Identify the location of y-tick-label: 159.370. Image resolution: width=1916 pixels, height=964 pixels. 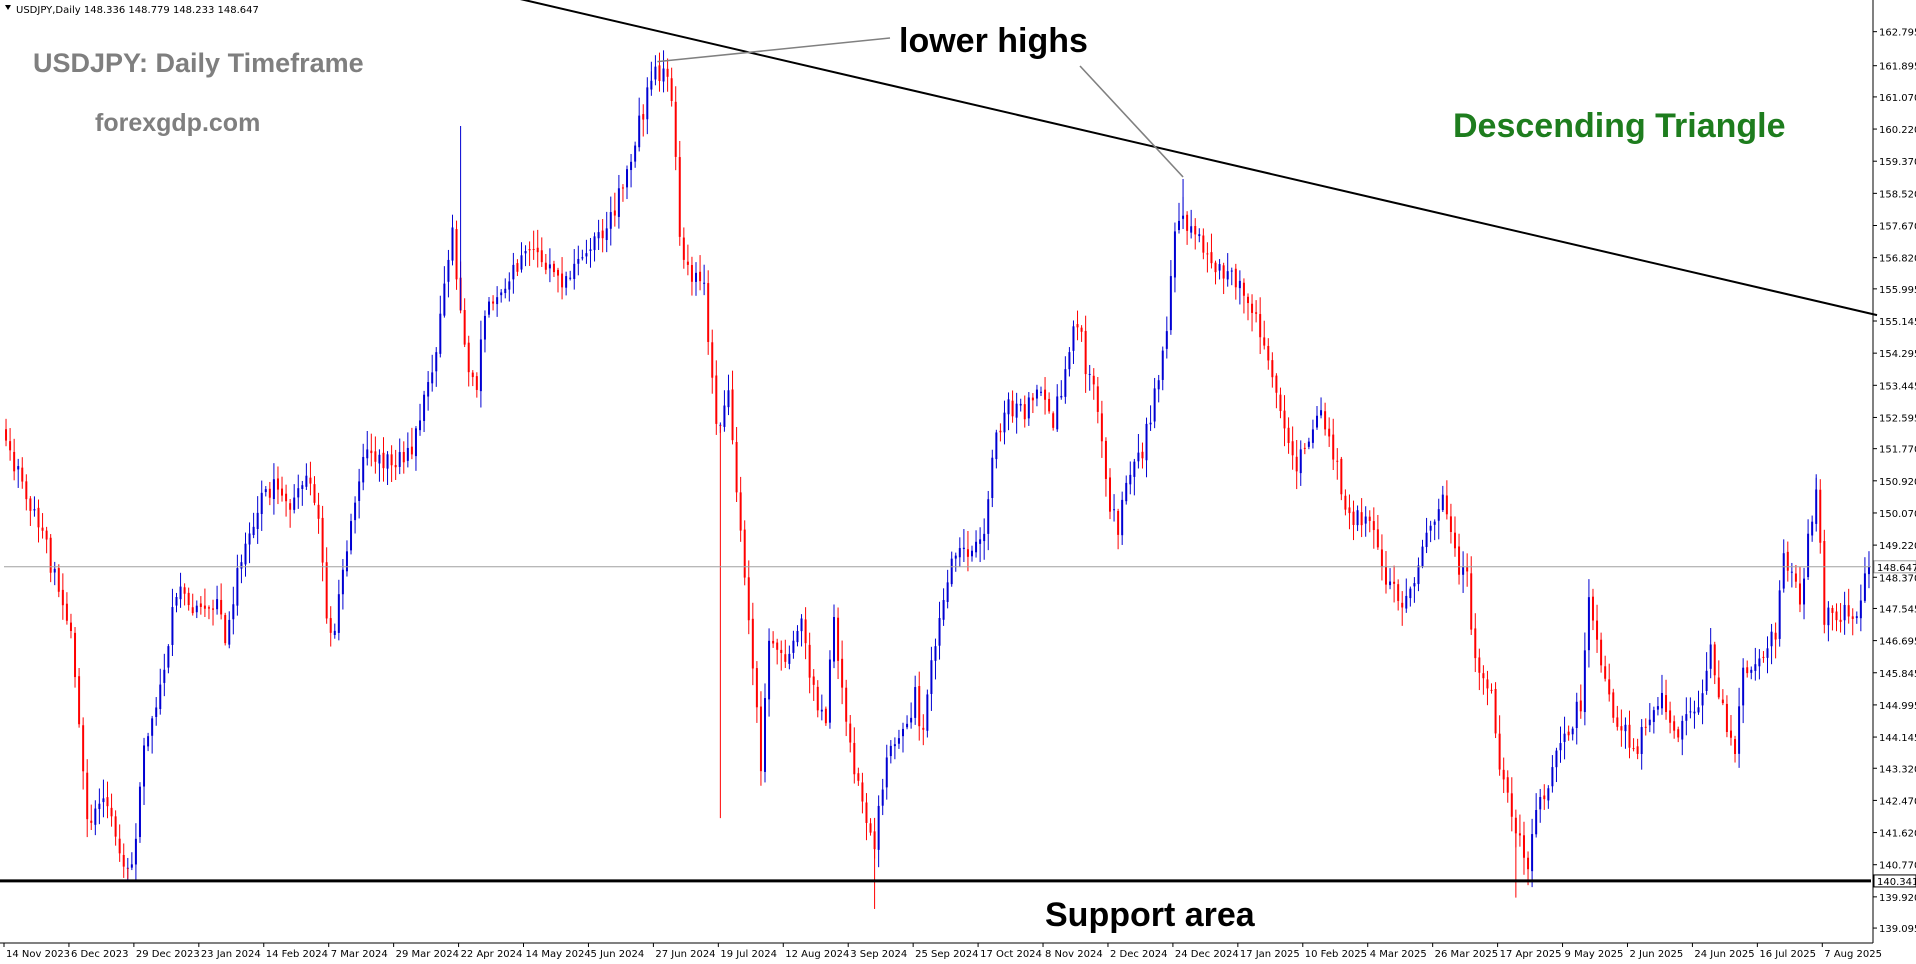
(1897, 162).